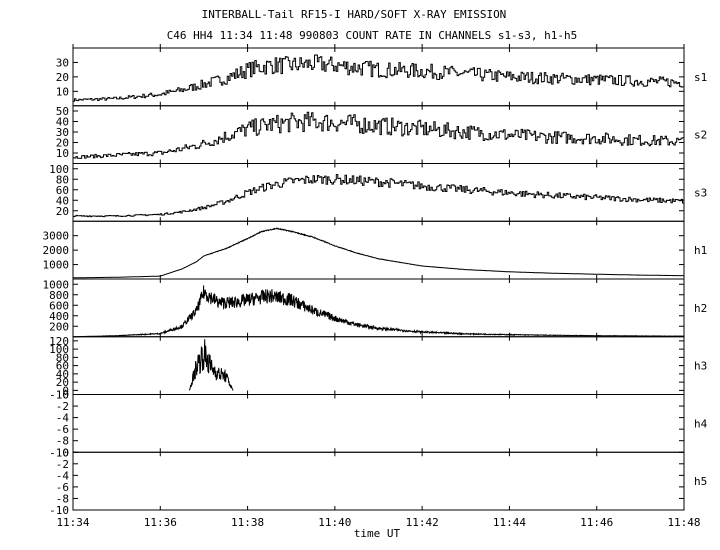 The height and width of the screenshot is (550, 720). What do you see at coordinates (62, 464) in the screenshot?
I see `y-tick-label-h5: -2` at bounding box center [62, 464].